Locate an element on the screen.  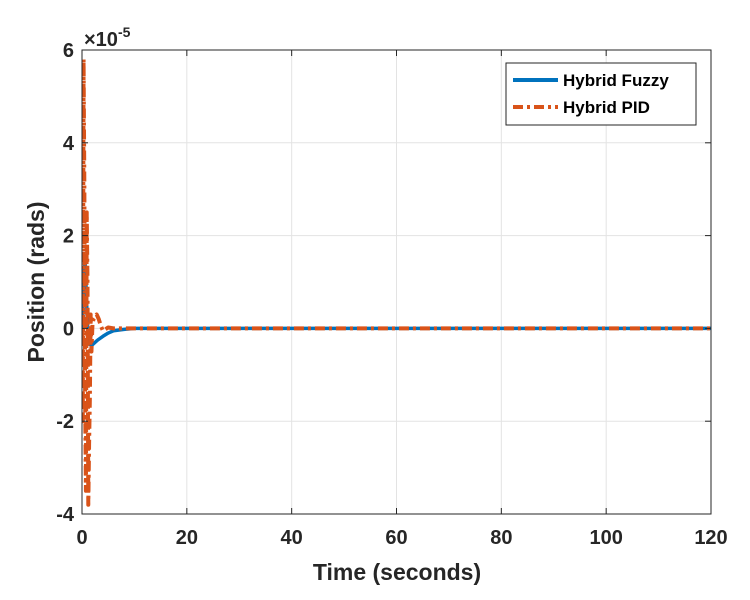
x-tick-label: 80 is located at coordinates (501, 538).